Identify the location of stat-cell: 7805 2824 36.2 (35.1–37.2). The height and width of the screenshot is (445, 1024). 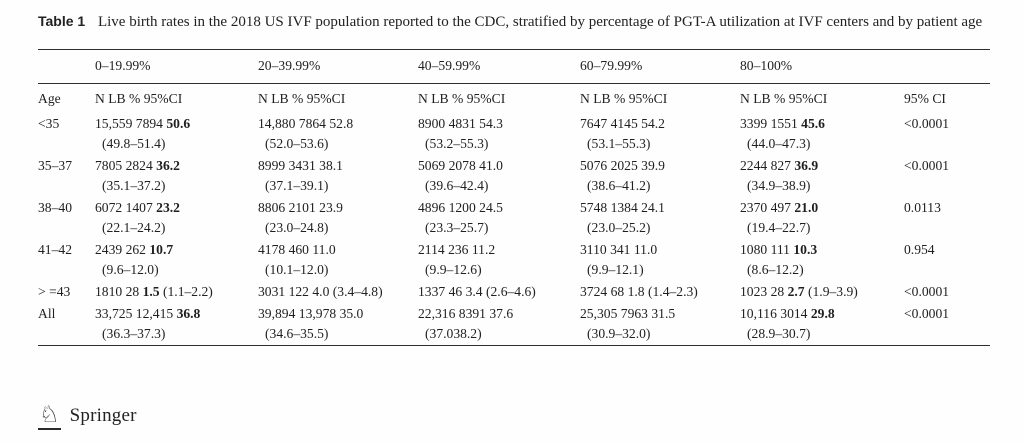
(176, 176).